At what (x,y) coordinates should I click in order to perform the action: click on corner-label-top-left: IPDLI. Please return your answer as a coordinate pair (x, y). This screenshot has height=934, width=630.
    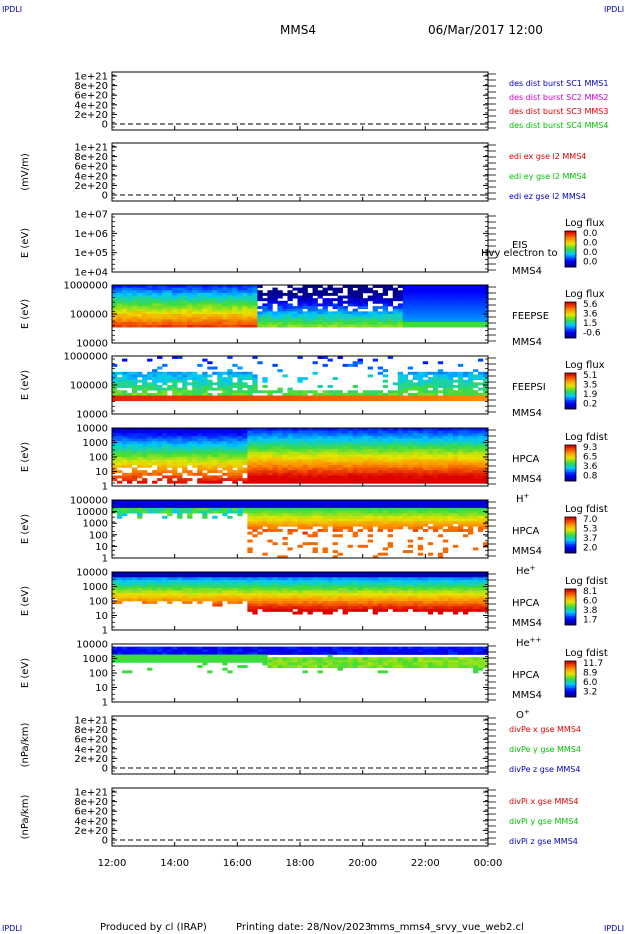
    Looking at the image, I should click on (12, 9).